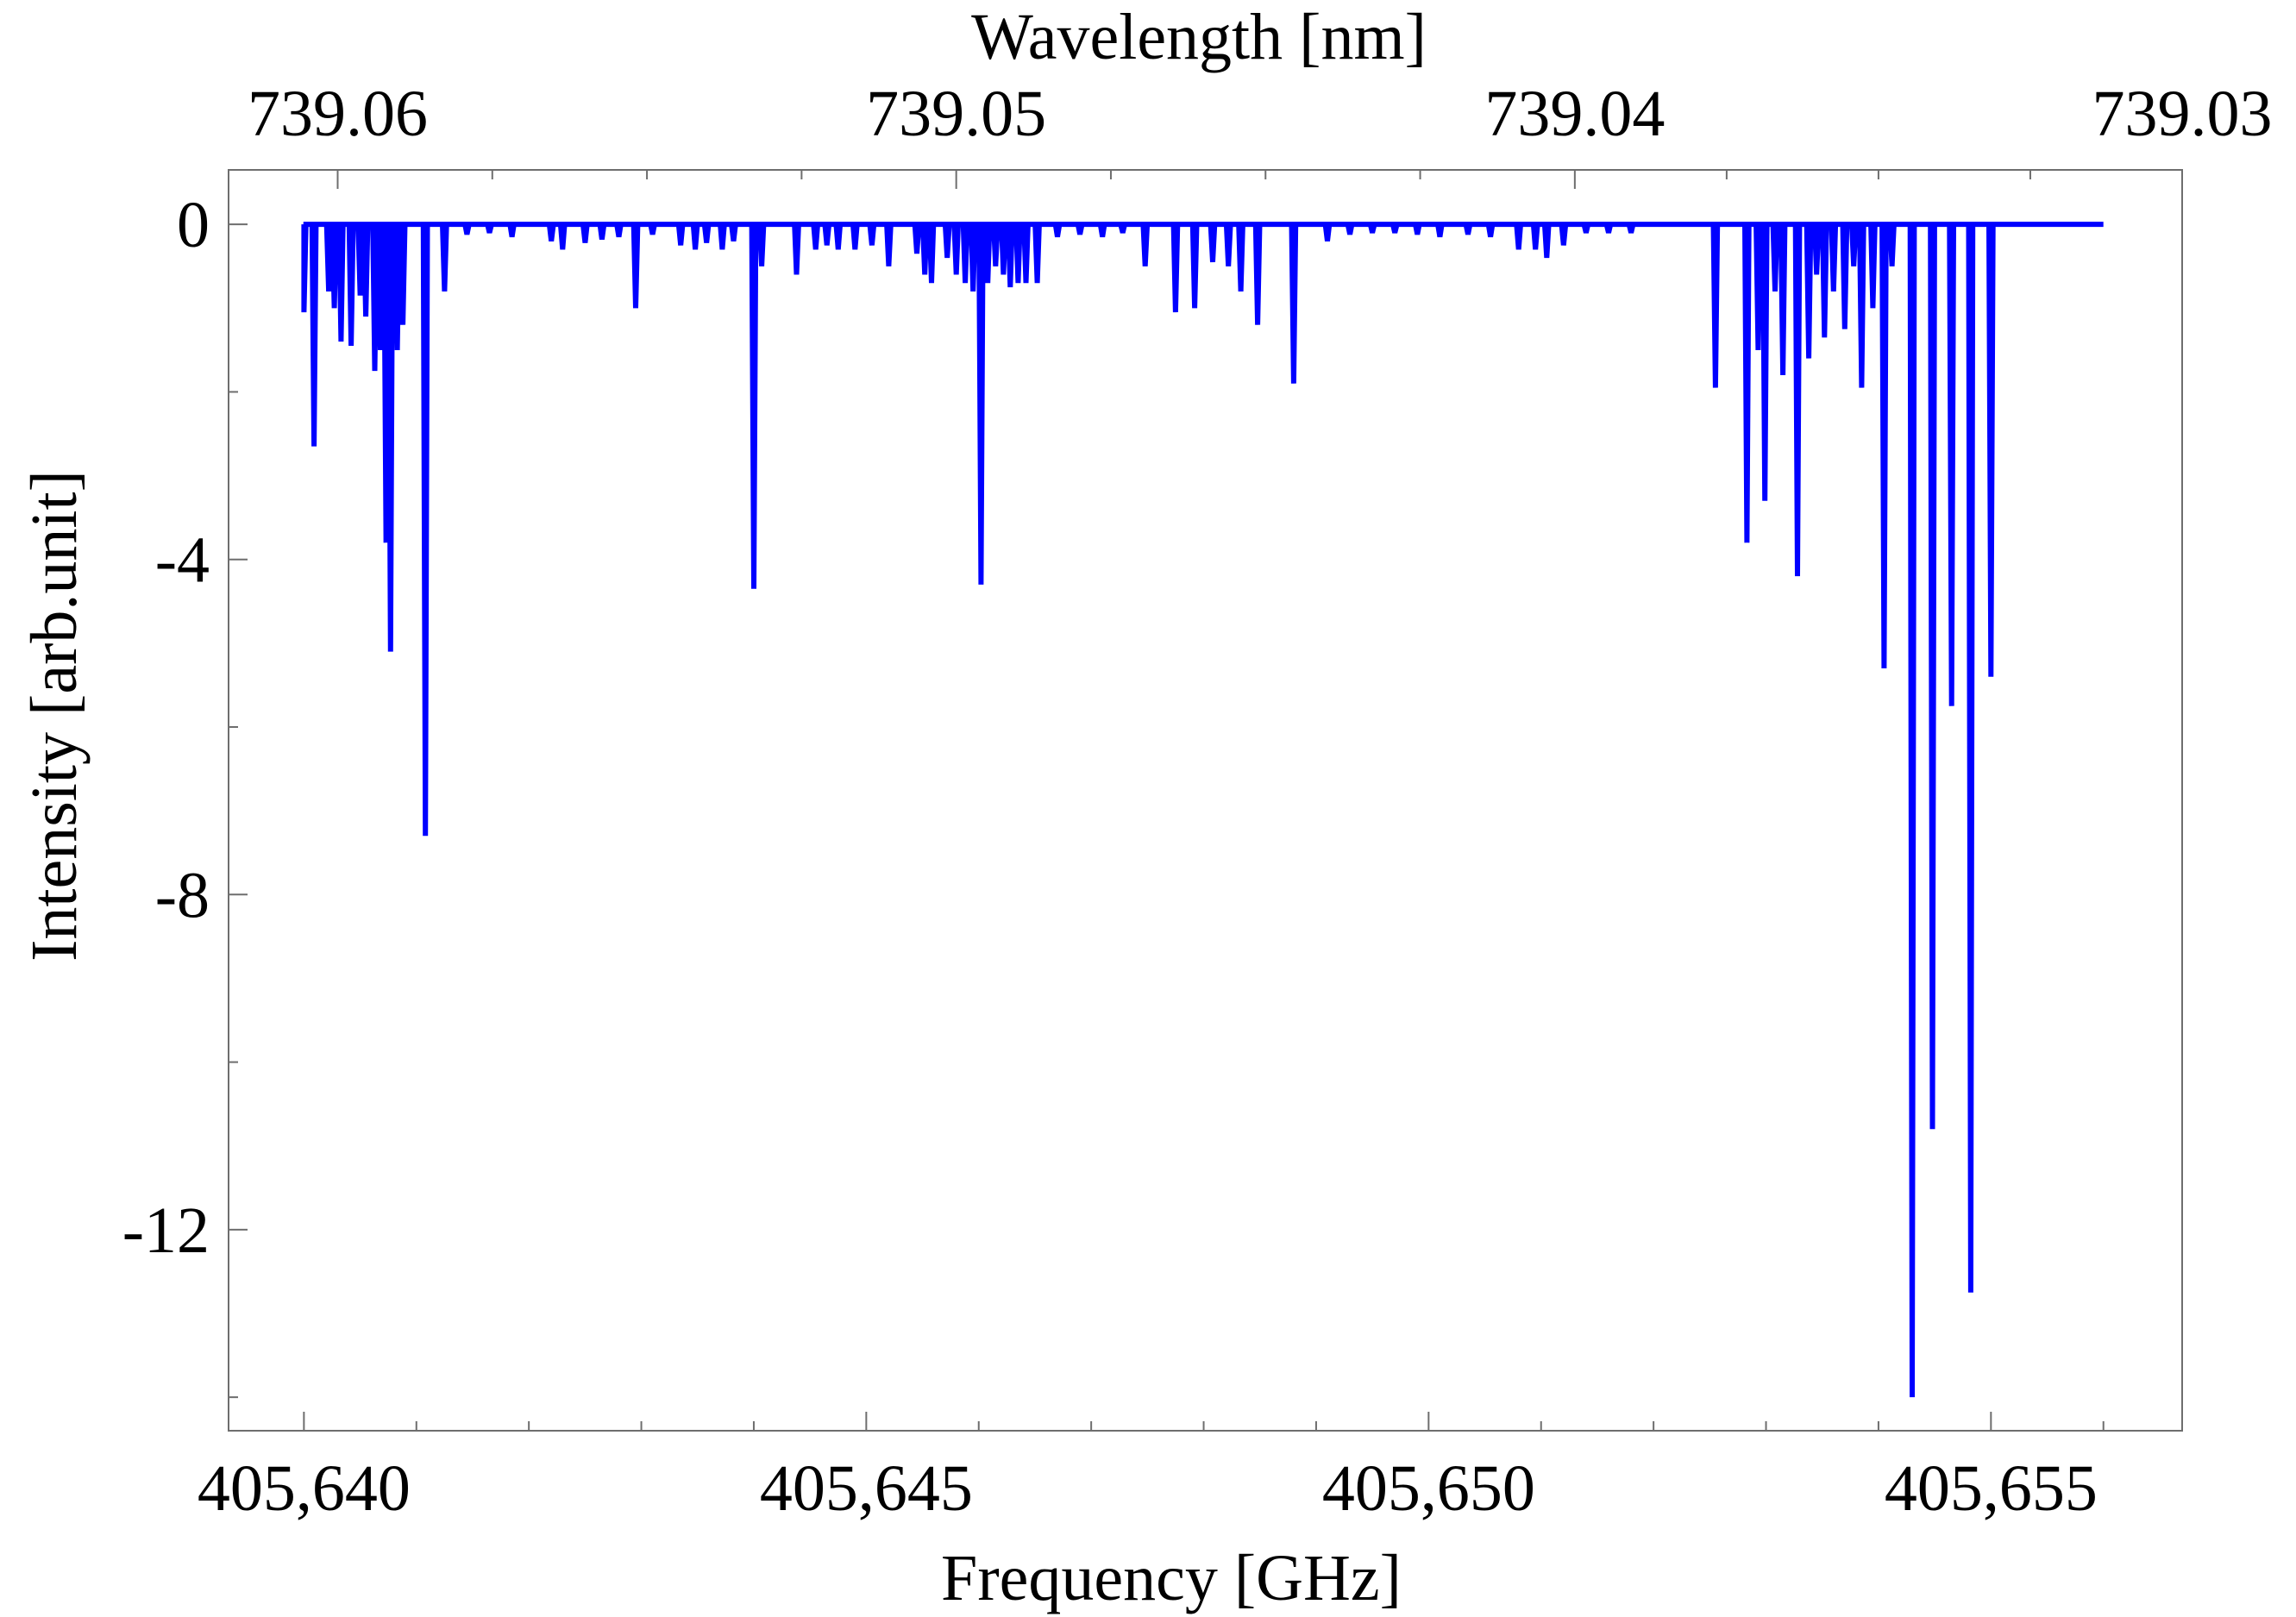 Image resolution: width=2296 pixels, height=1617 pixels. Describe the element at coordinates (956, 114) in the screenshot. I see `x2-tick-label: 739.05` at that location.